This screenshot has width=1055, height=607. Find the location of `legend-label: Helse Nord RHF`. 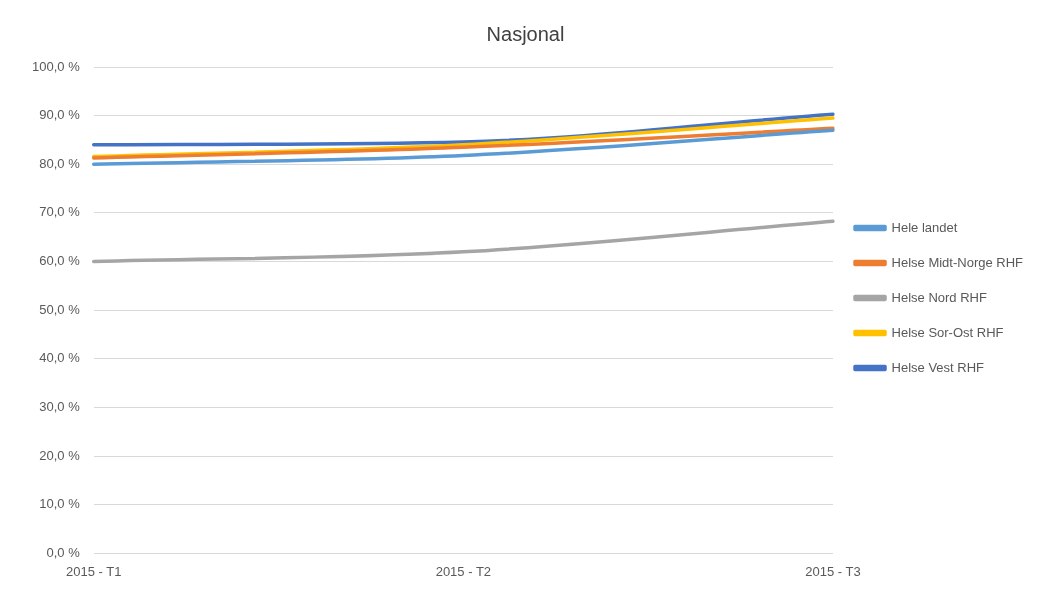

legend-label: Helse Nord RHF is located at coordinates (939, 297).